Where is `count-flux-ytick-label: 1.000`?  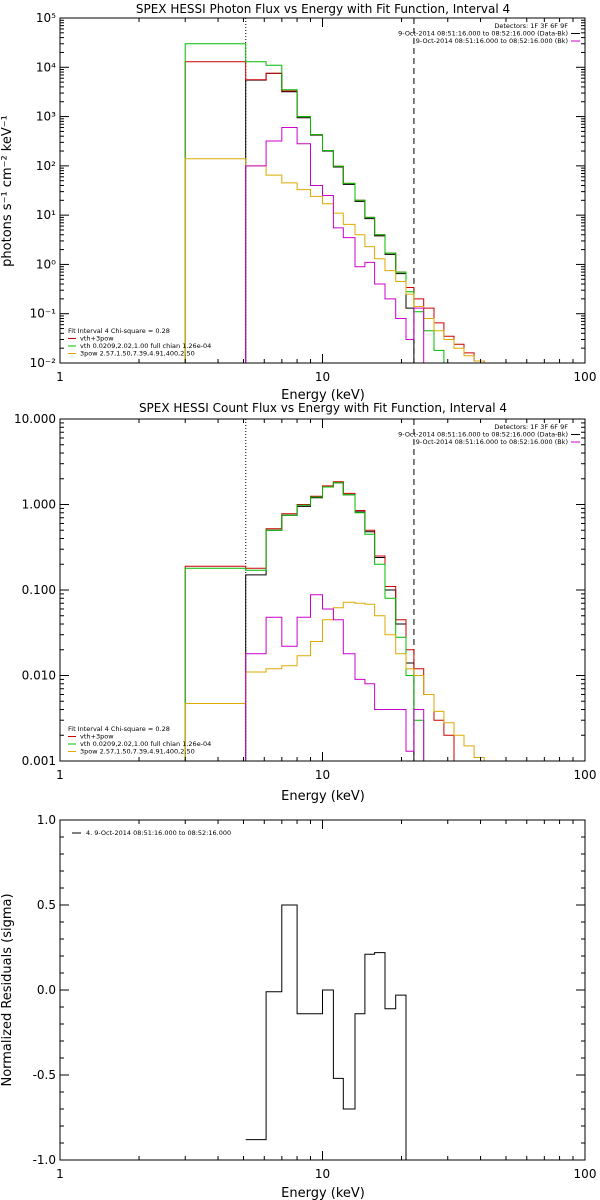 count-flux-ytick-label: 1.000 is located at coordinates (39, 505).